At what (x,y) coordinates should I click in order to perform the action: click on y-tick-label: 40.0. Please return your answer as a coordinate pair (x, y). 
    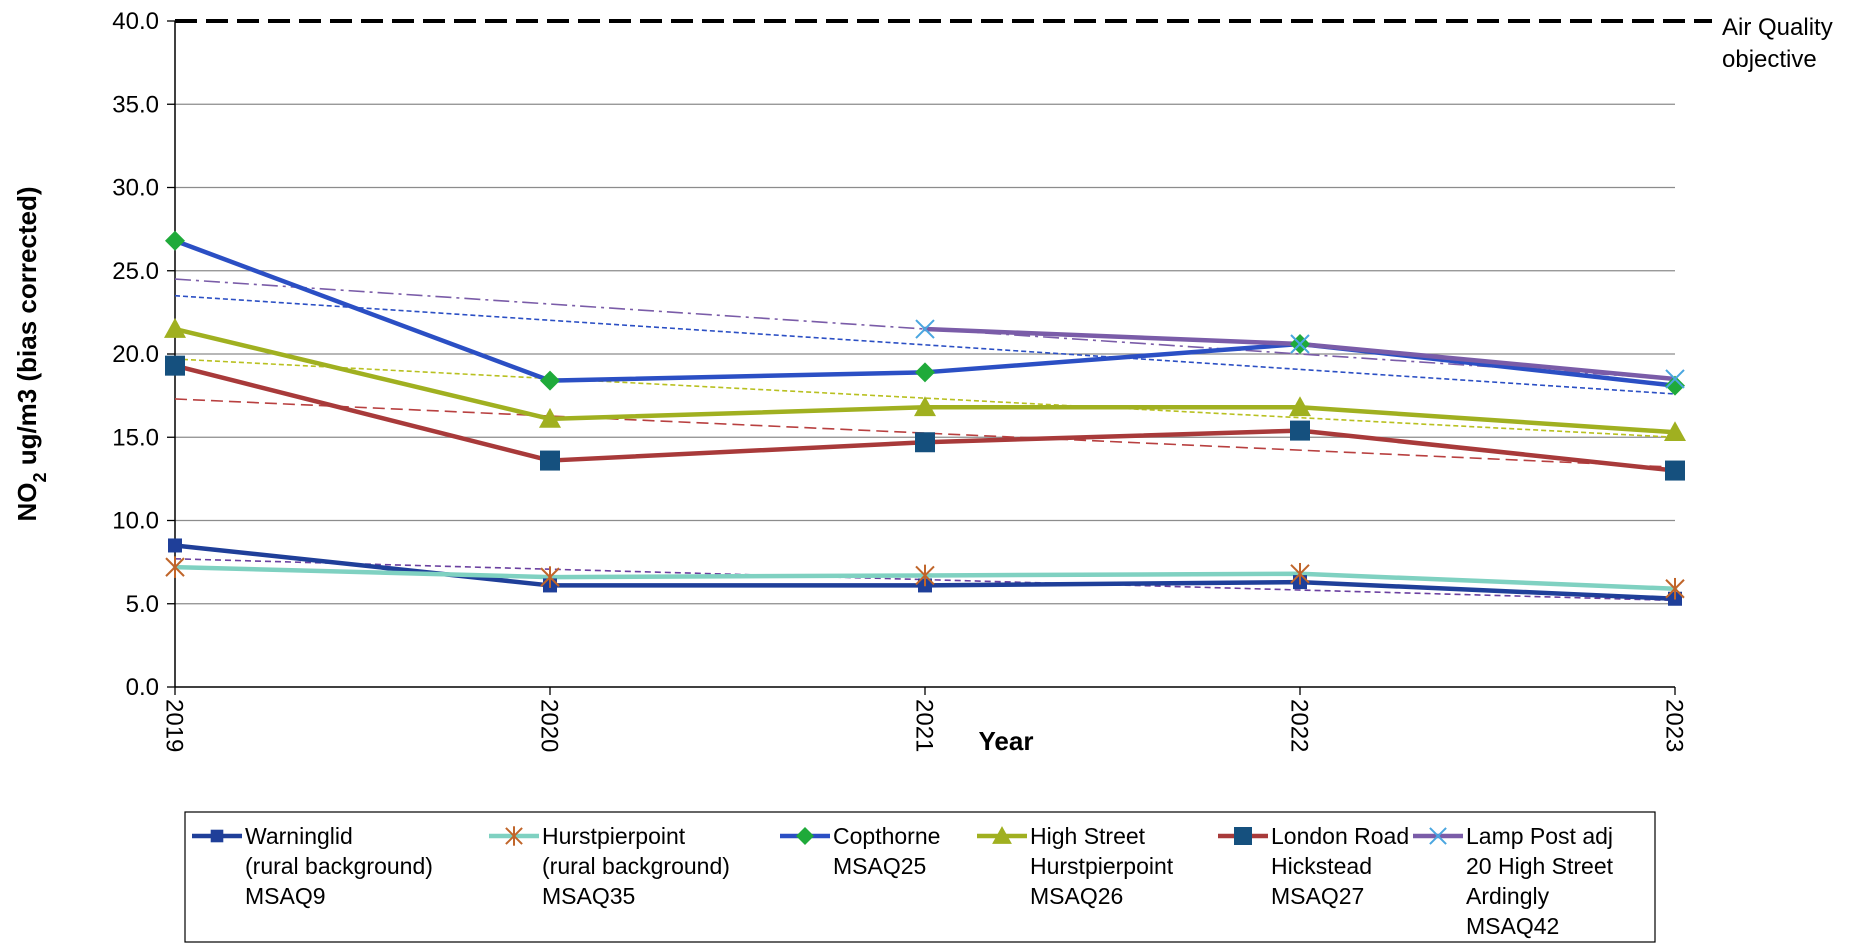
    Looking at the image, I should click on (135, 21).